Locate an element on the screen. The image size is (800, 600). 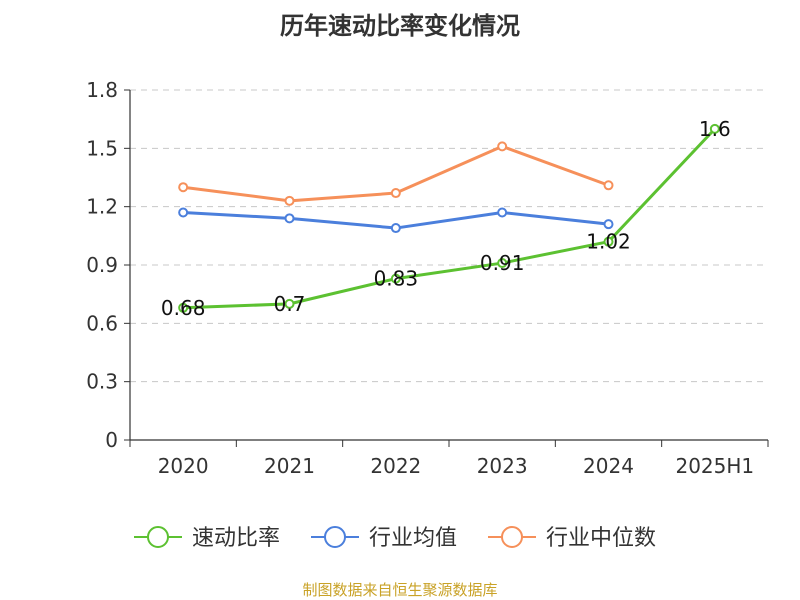
legend-label: 行业中位数 is located at coordinates (601, 538).